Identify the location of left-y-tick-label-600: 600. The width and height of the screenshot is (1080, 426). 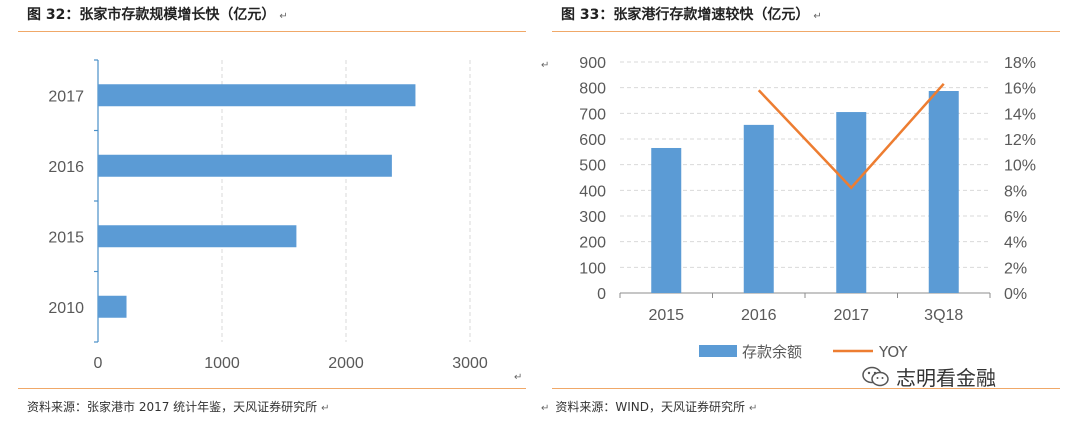
(592, 140).